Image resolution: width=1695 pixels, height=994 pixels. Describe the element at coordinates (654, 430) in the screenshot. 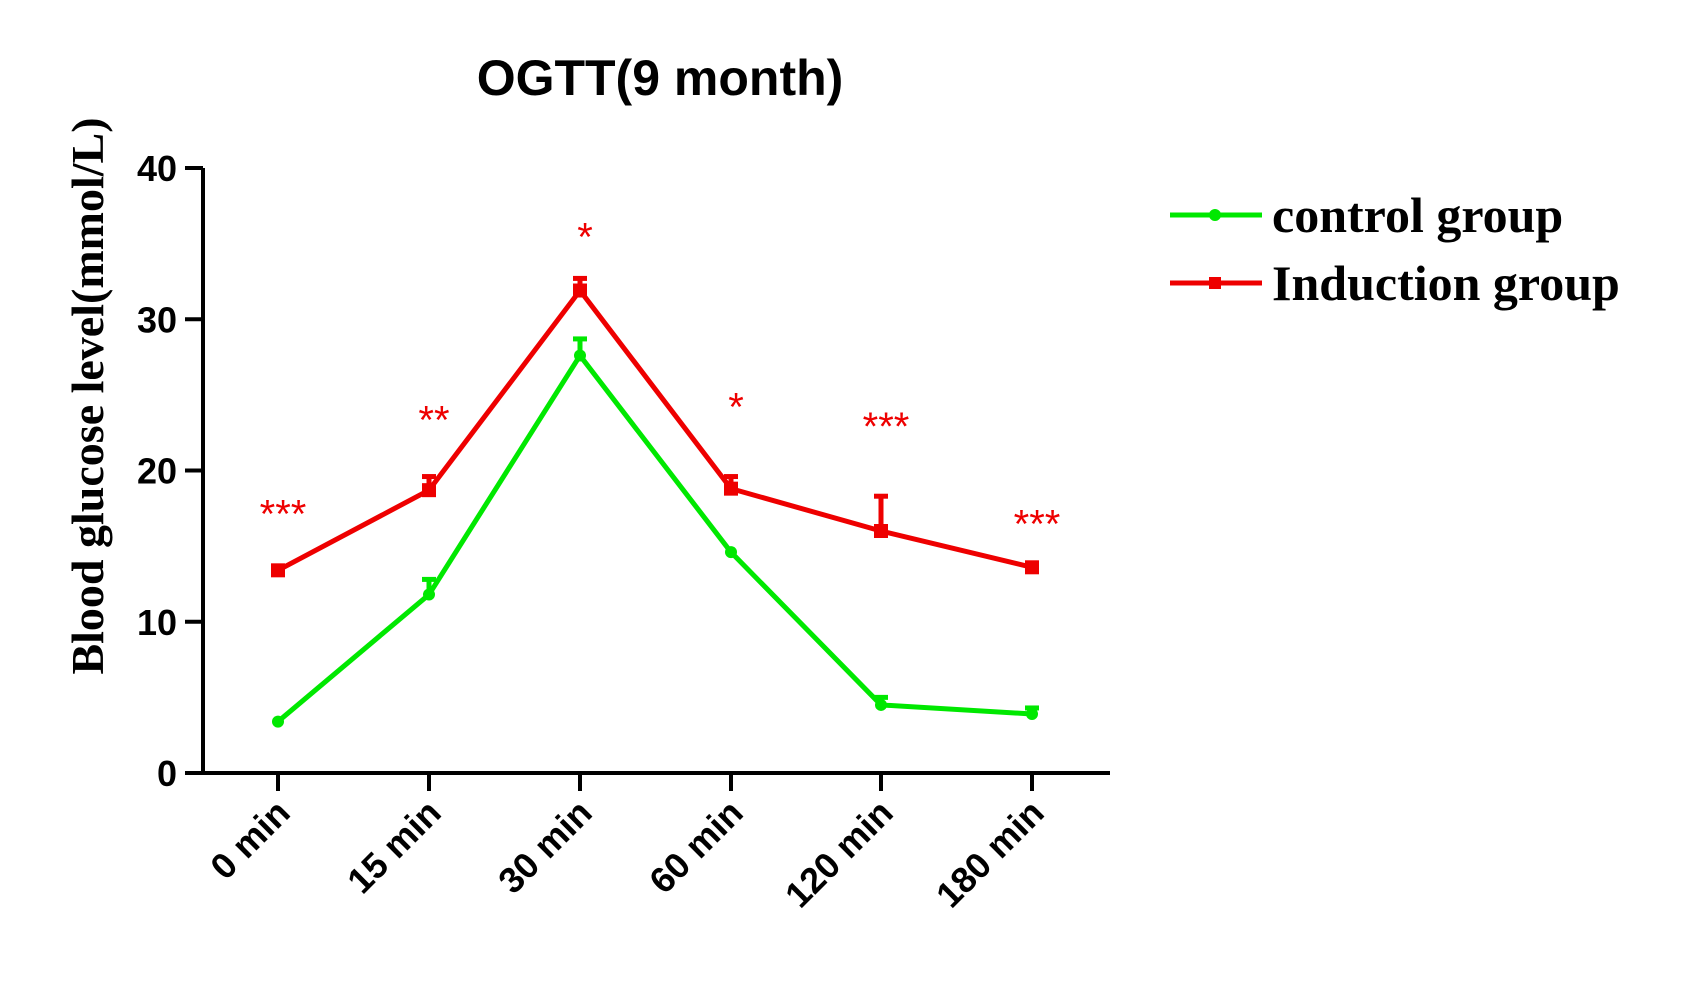

I see `series-line` at that location.